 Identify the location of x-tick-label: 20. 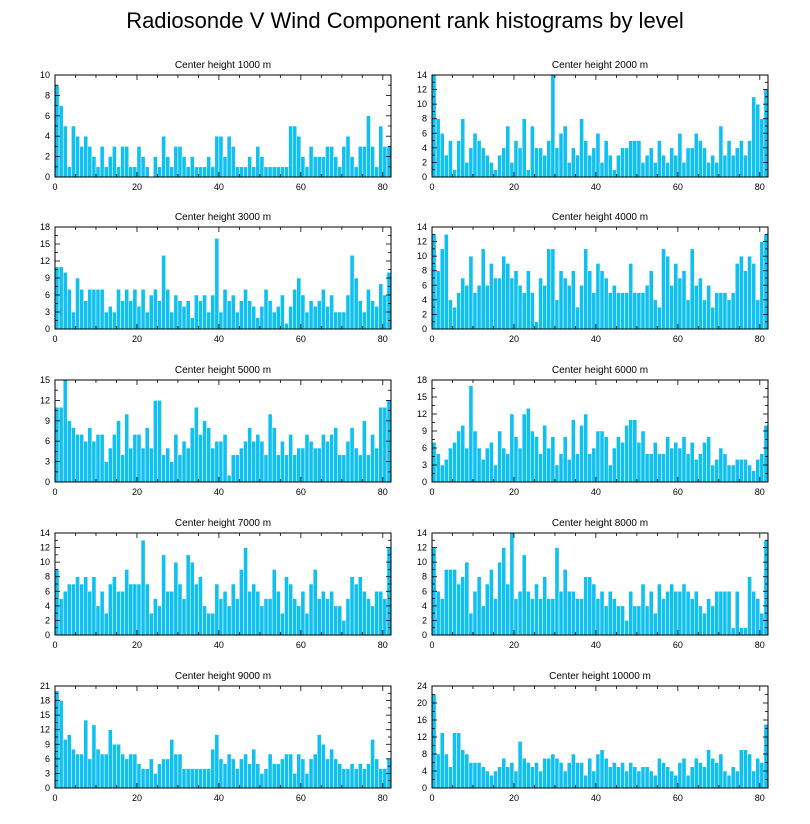
(137, 187).